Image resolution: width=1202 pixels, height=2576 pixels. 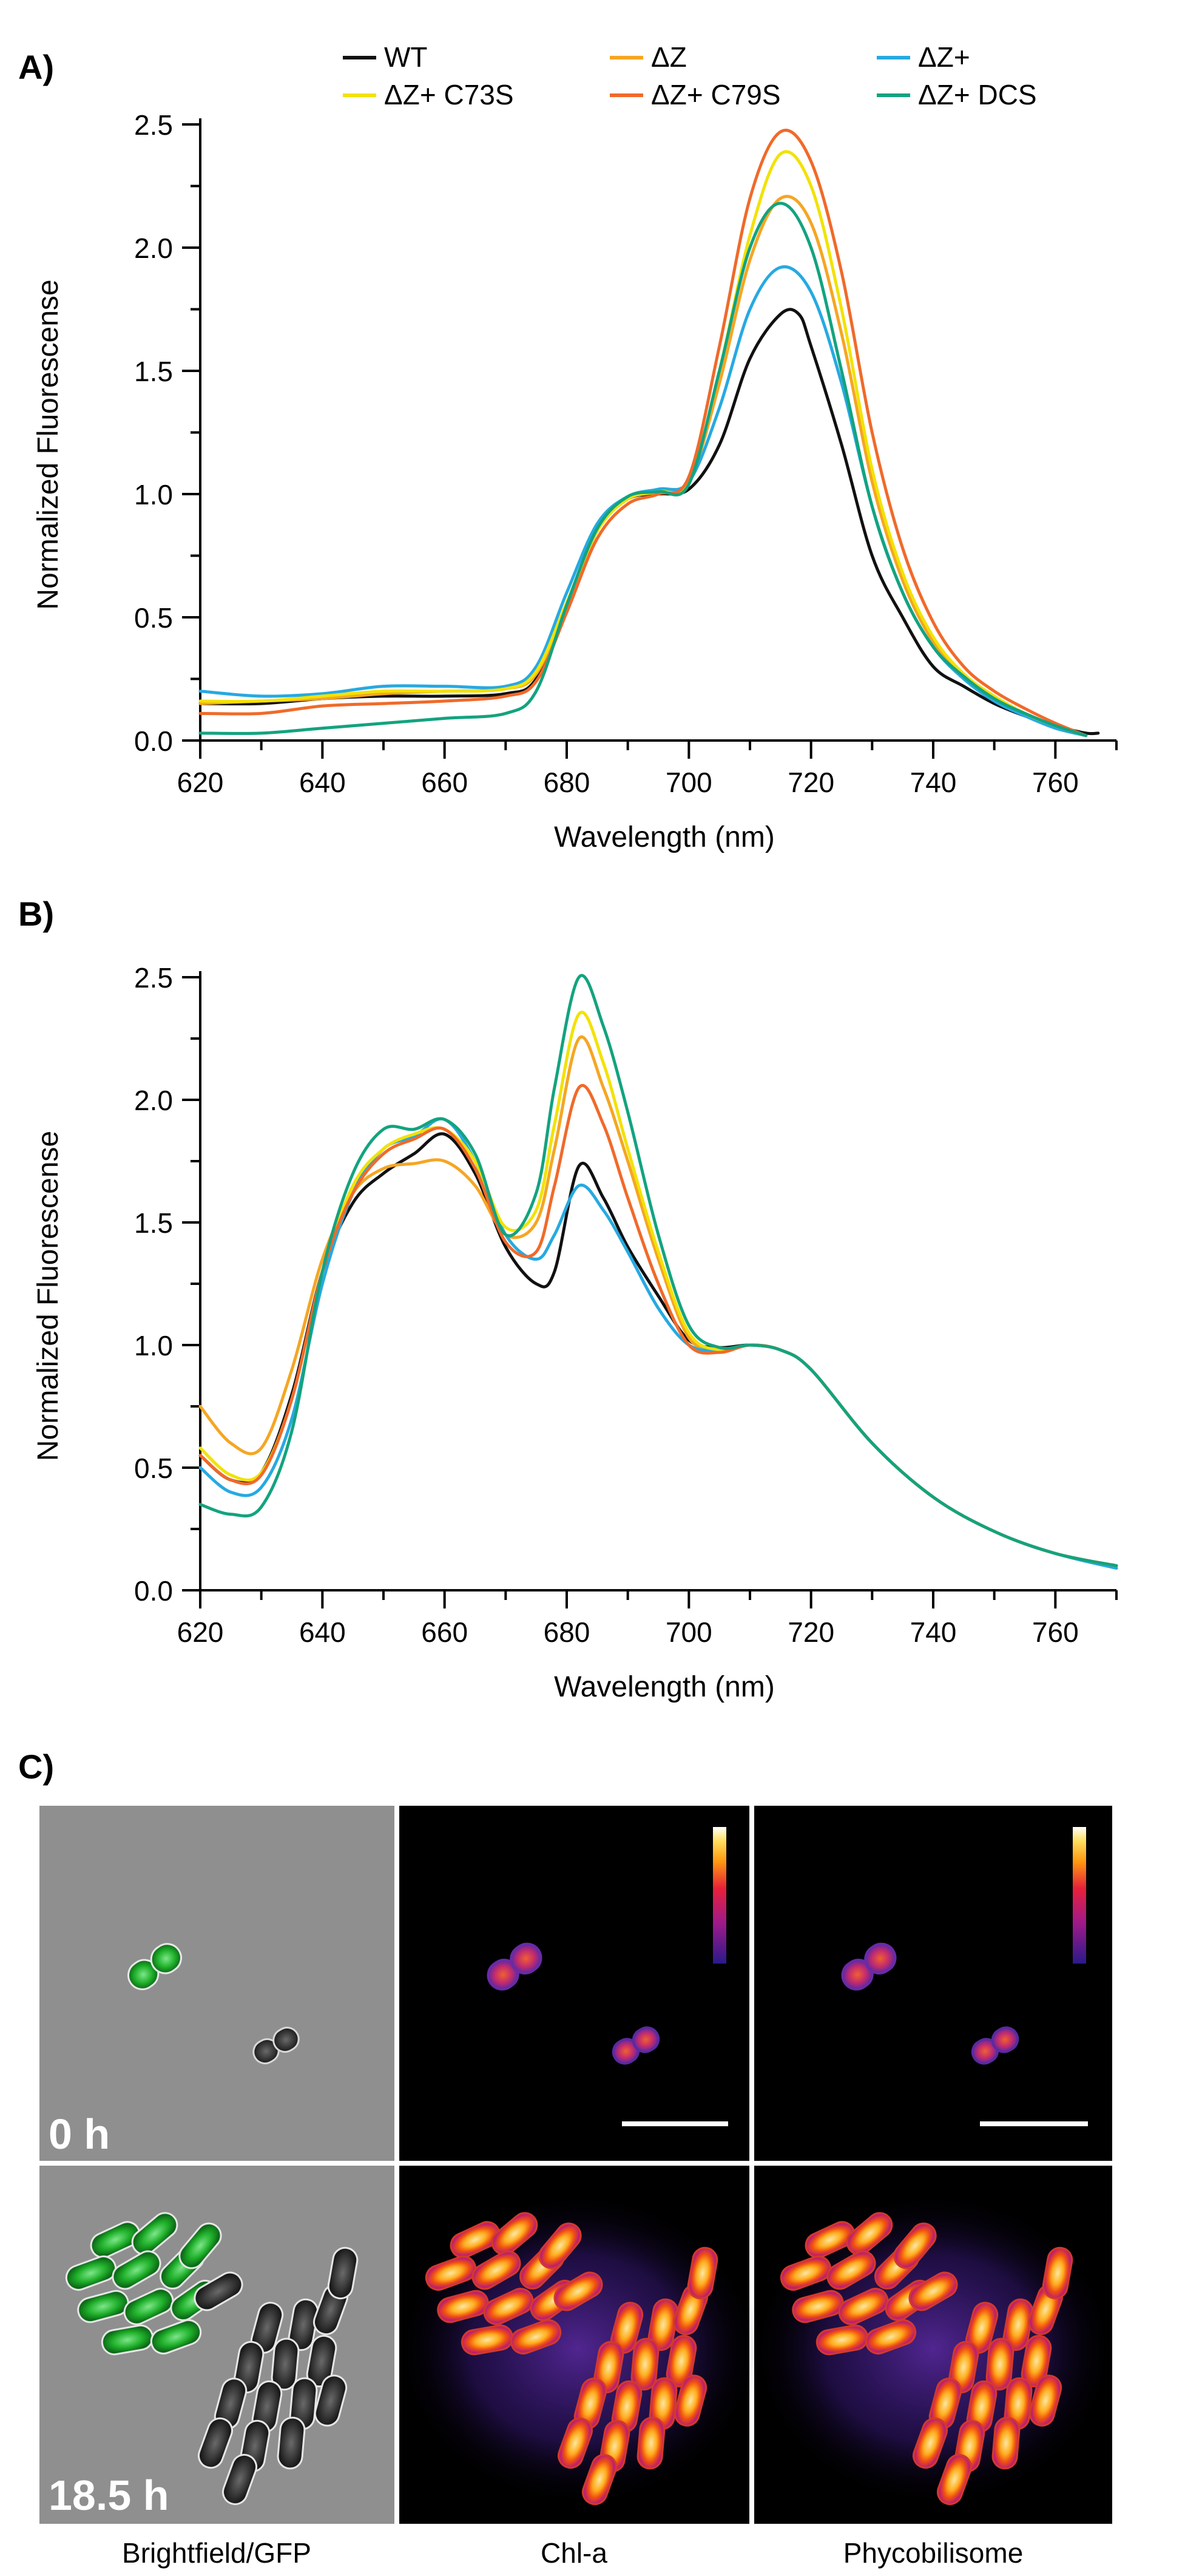 What do you see at coordinates (406, 57) in the screenshot?
I see `legend-entry: WT` at bounding box center [406, 57].